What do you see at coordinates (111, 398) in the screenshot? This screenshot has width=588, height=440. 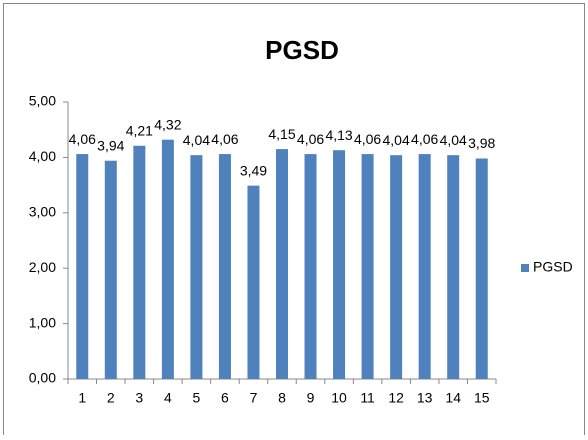 I see `x-tick-label: 2` at bounding box center [111, 398].